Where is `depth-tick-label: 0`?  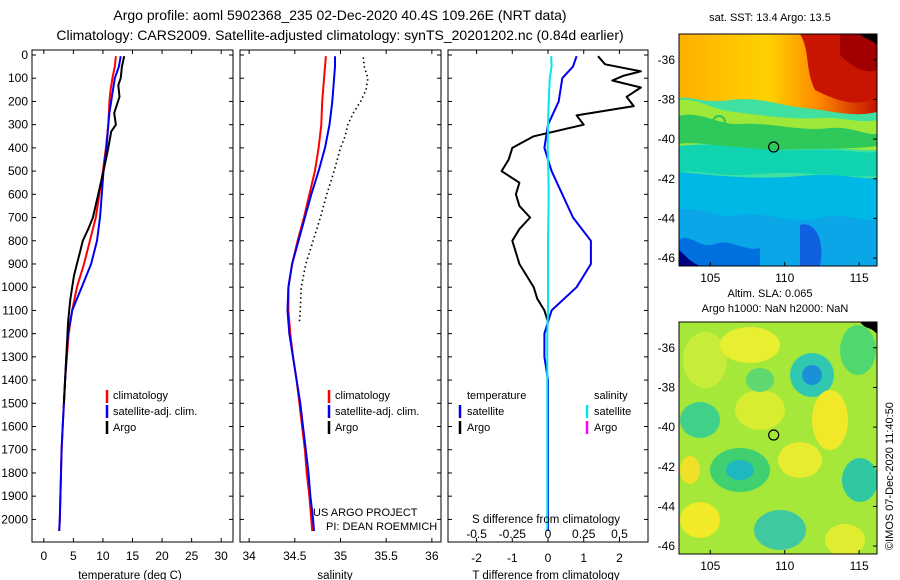 depth-tick-label: 0 is located at coordinates (24, 55).